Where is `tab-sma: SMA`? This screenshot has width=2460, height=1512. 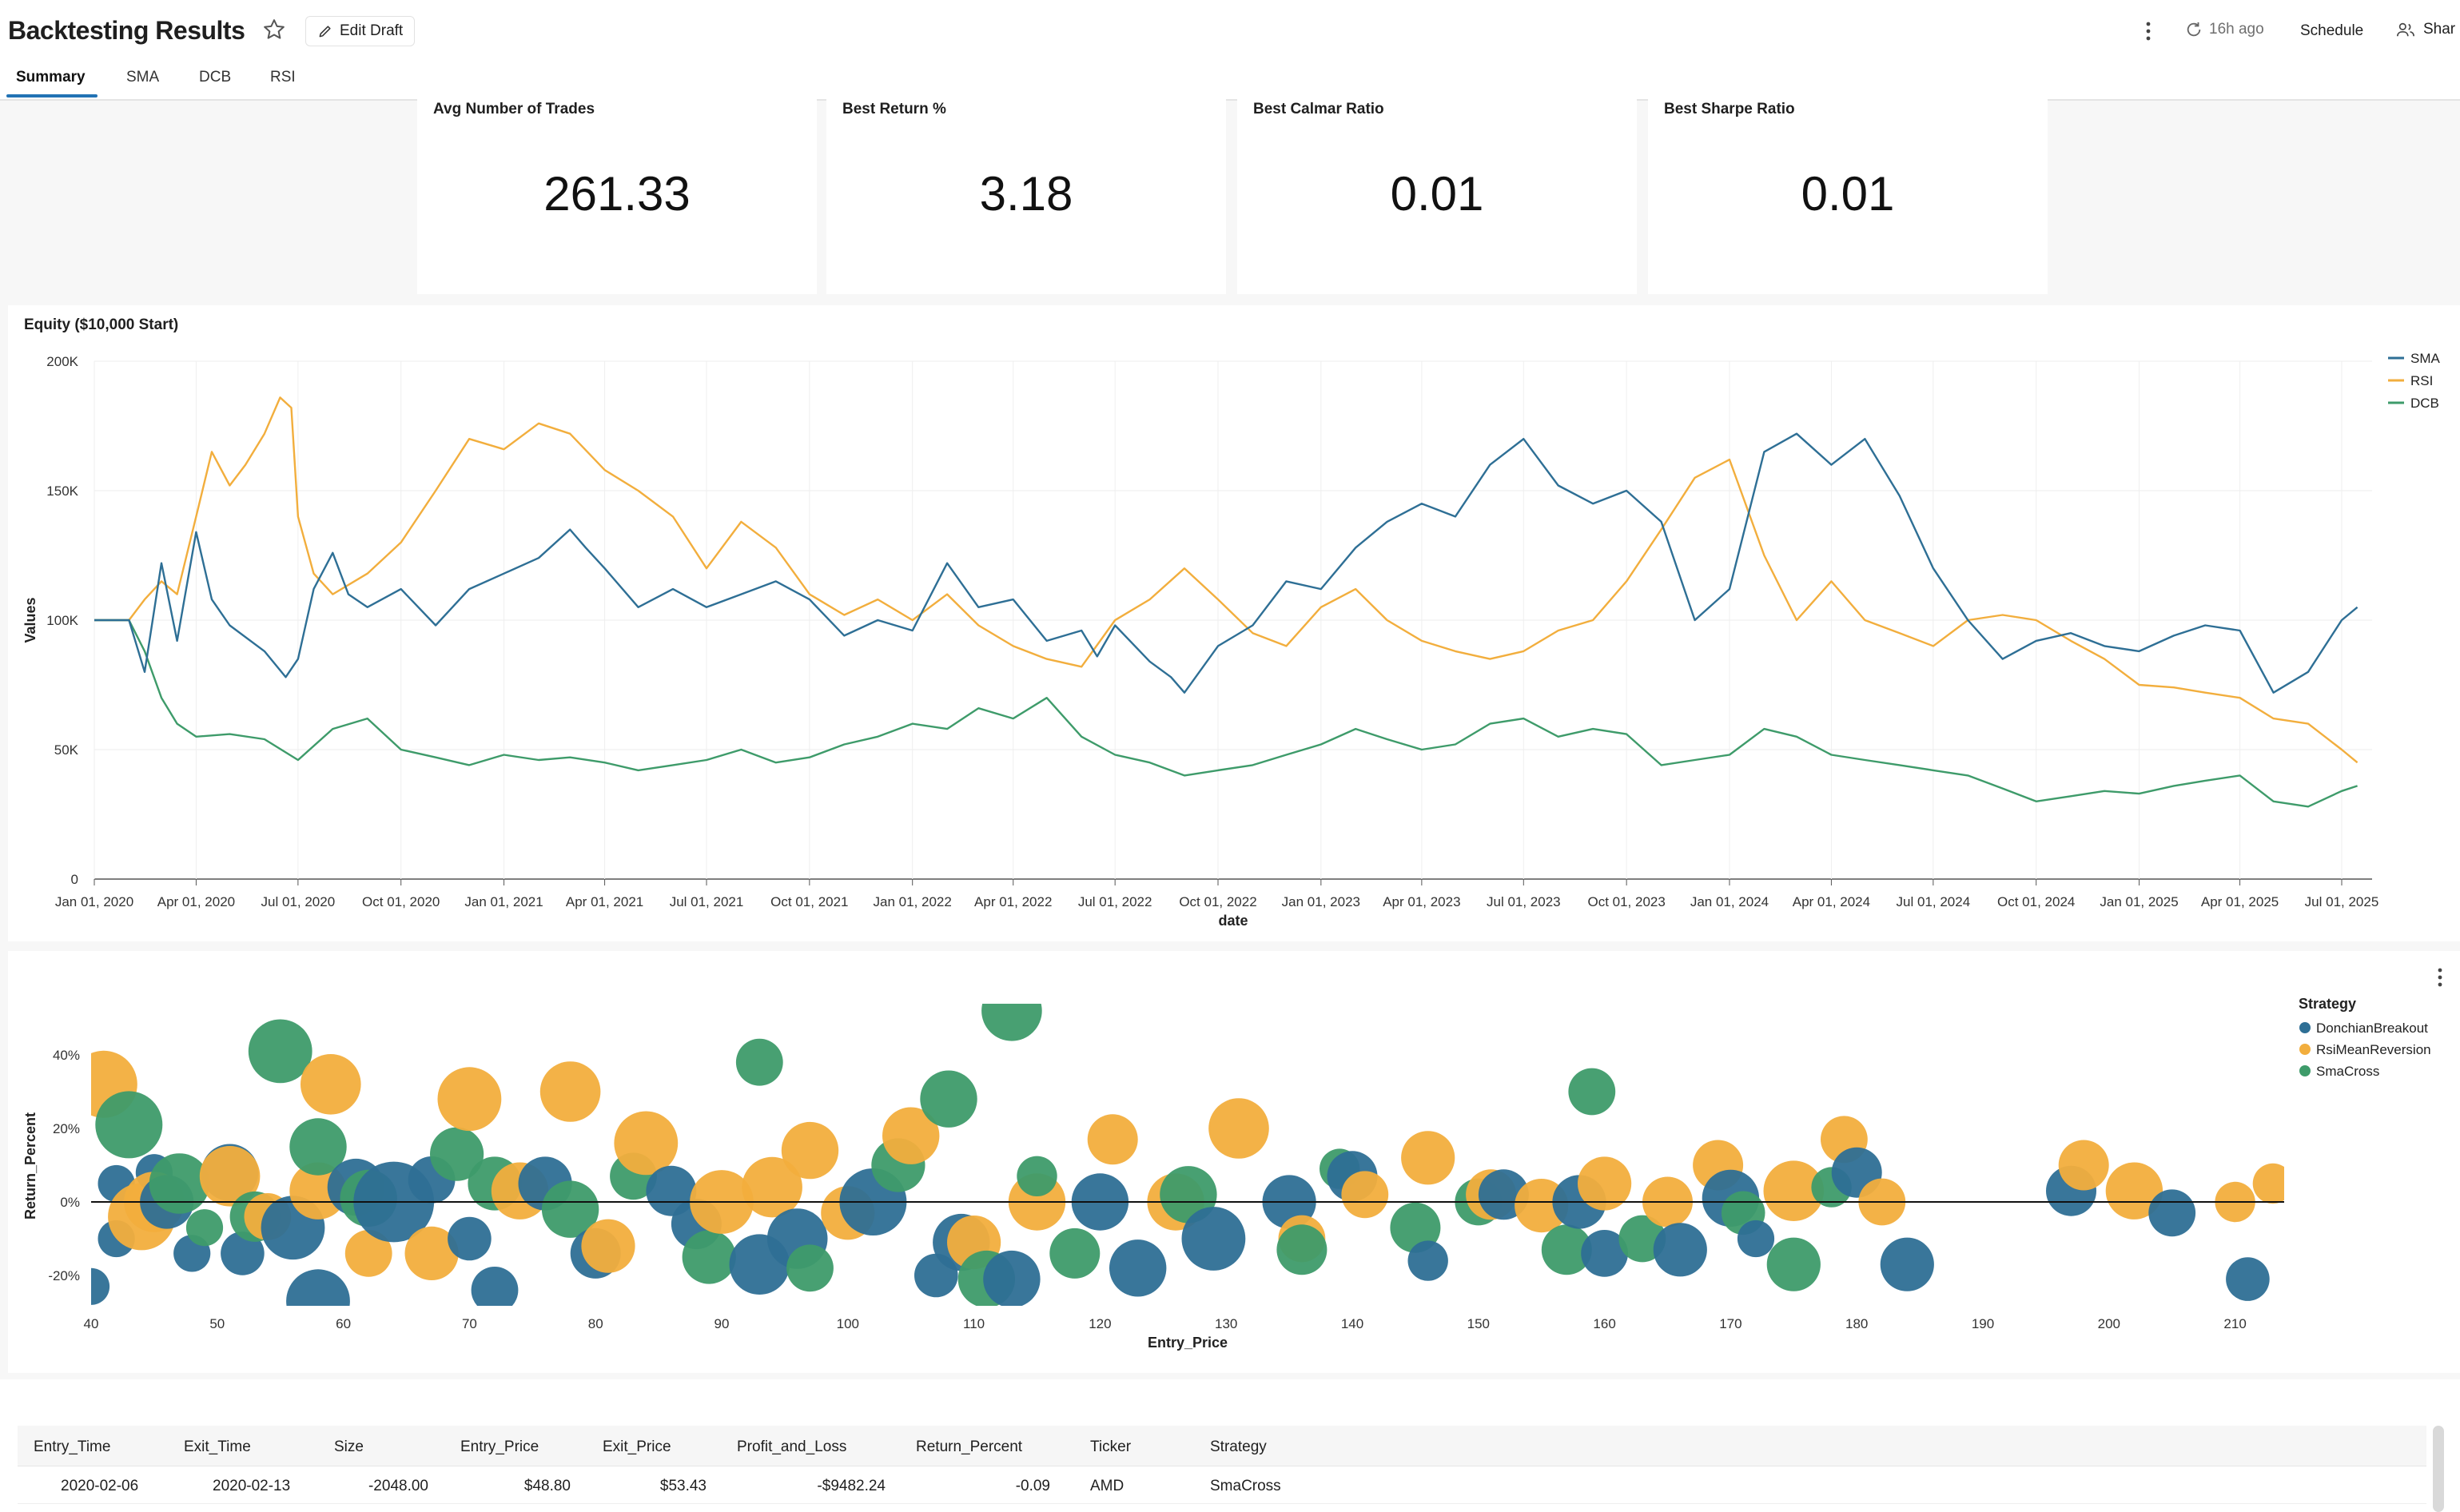 tab-sma: SMA is located at coordinates (143, 77).